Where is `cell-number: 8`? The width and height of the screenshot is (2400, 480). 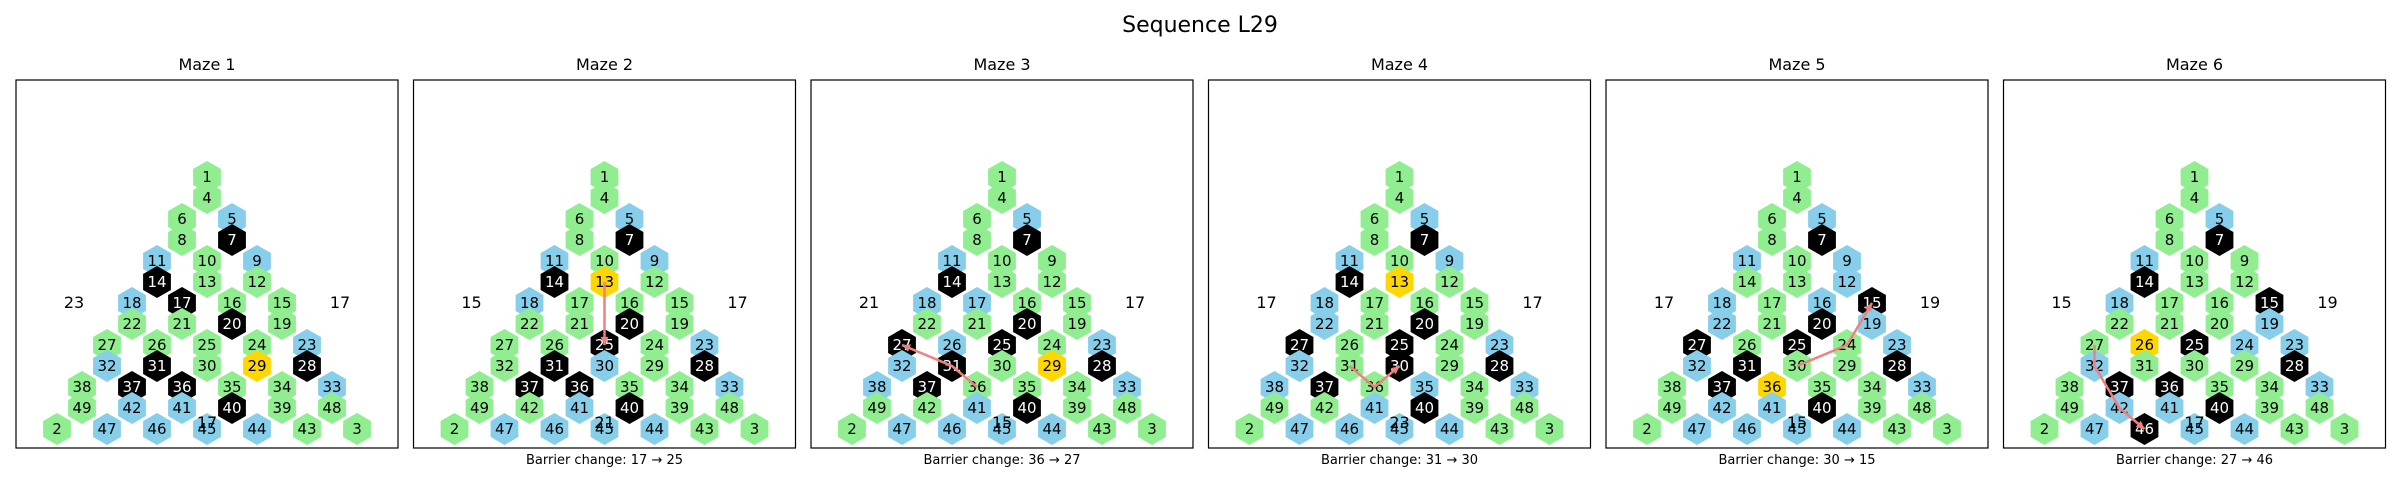
cell-number: 8 is located at coordinates (580, 240).